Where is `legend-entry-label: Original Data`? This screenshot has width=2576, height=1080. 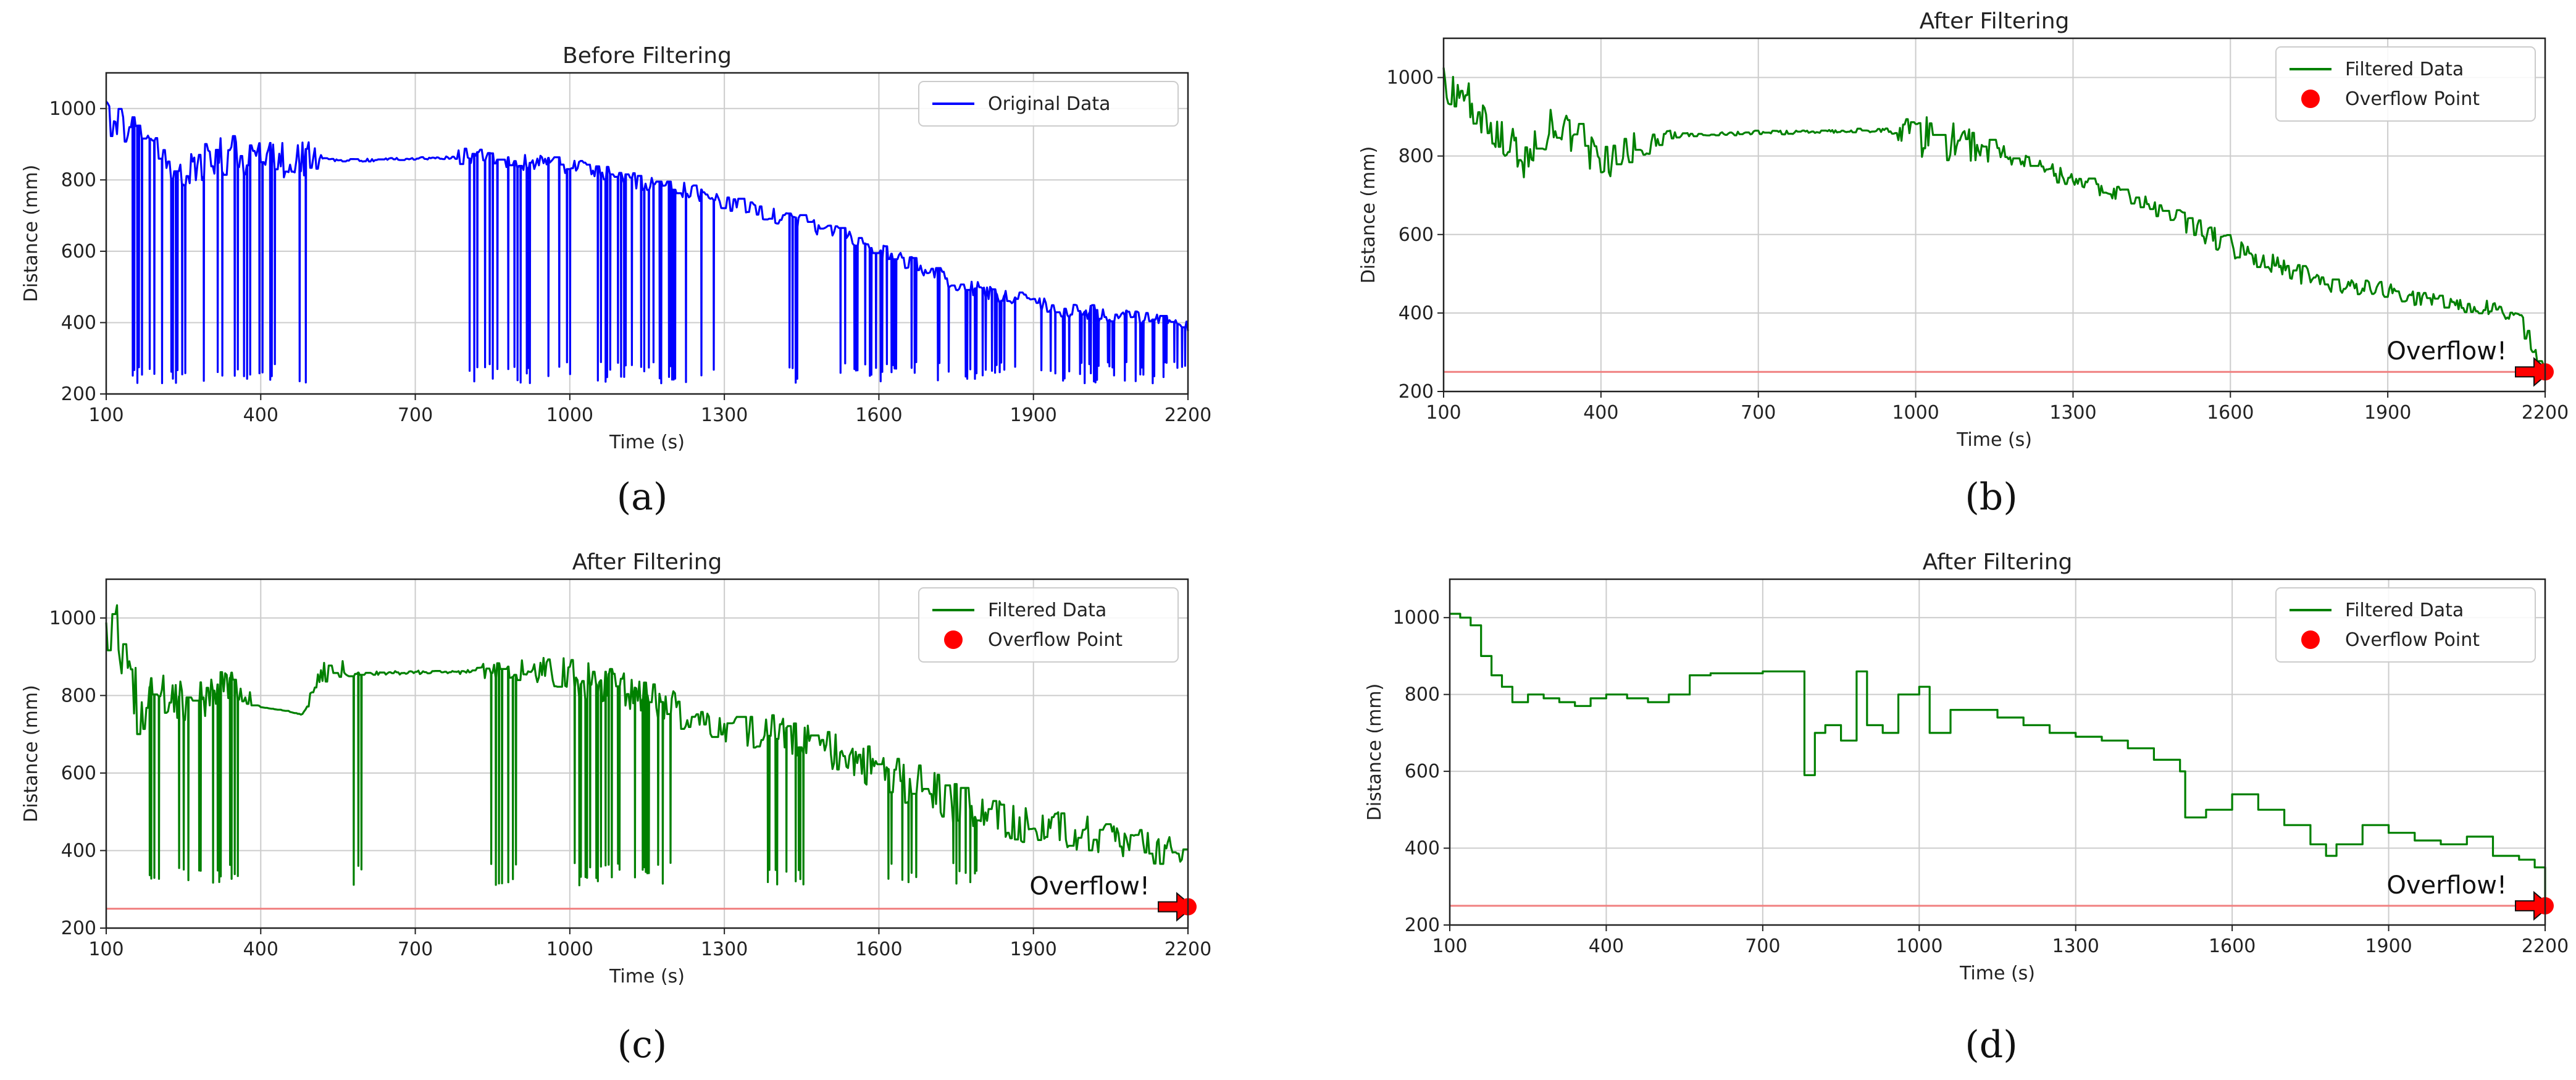
legend-entry-label: Original Data is located at coordinates (1049, 104).